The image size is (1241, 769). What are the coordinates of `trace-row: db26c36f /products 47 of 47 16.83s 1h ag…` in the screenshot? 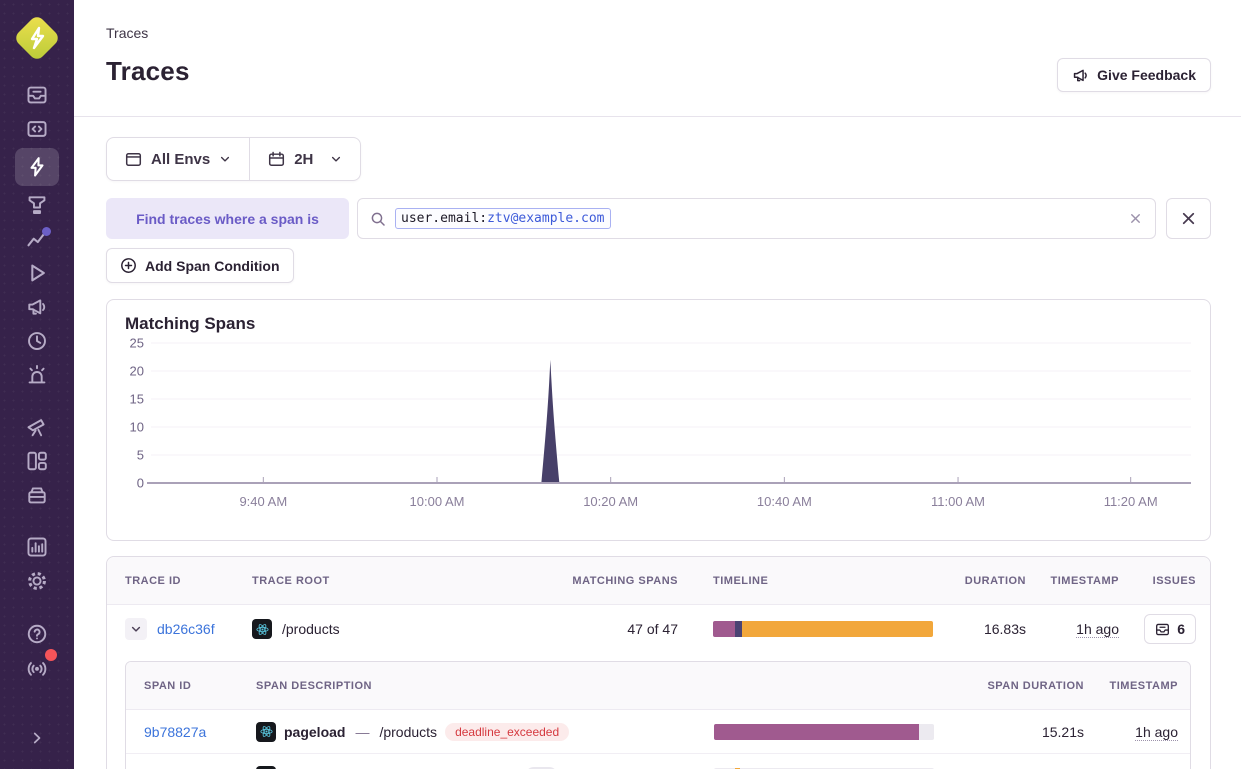 It's located at (658, 629).